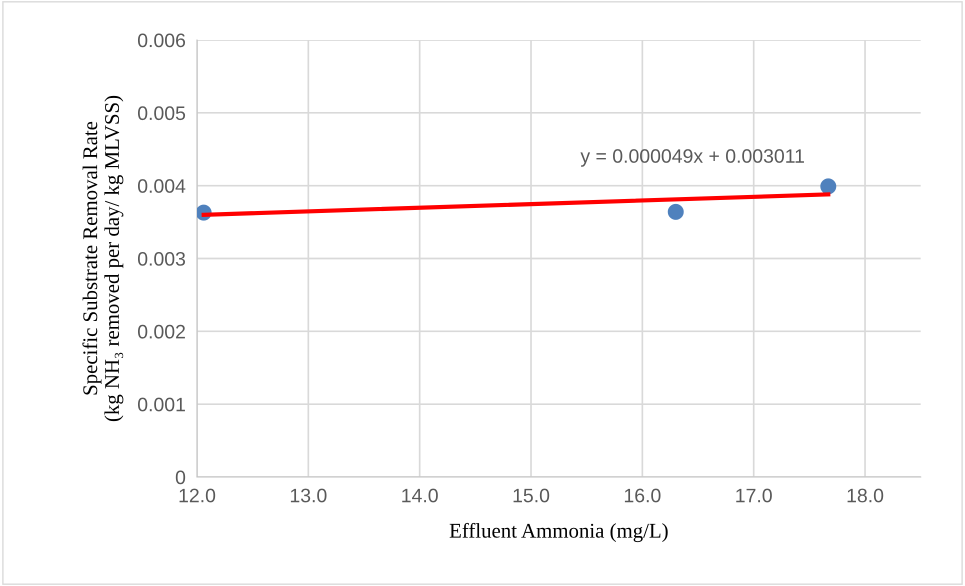  What do you see at coordinates (161, 331) in the screenshot?
I see `y-tick-label: 0.002` at bounding box center [161, 331].